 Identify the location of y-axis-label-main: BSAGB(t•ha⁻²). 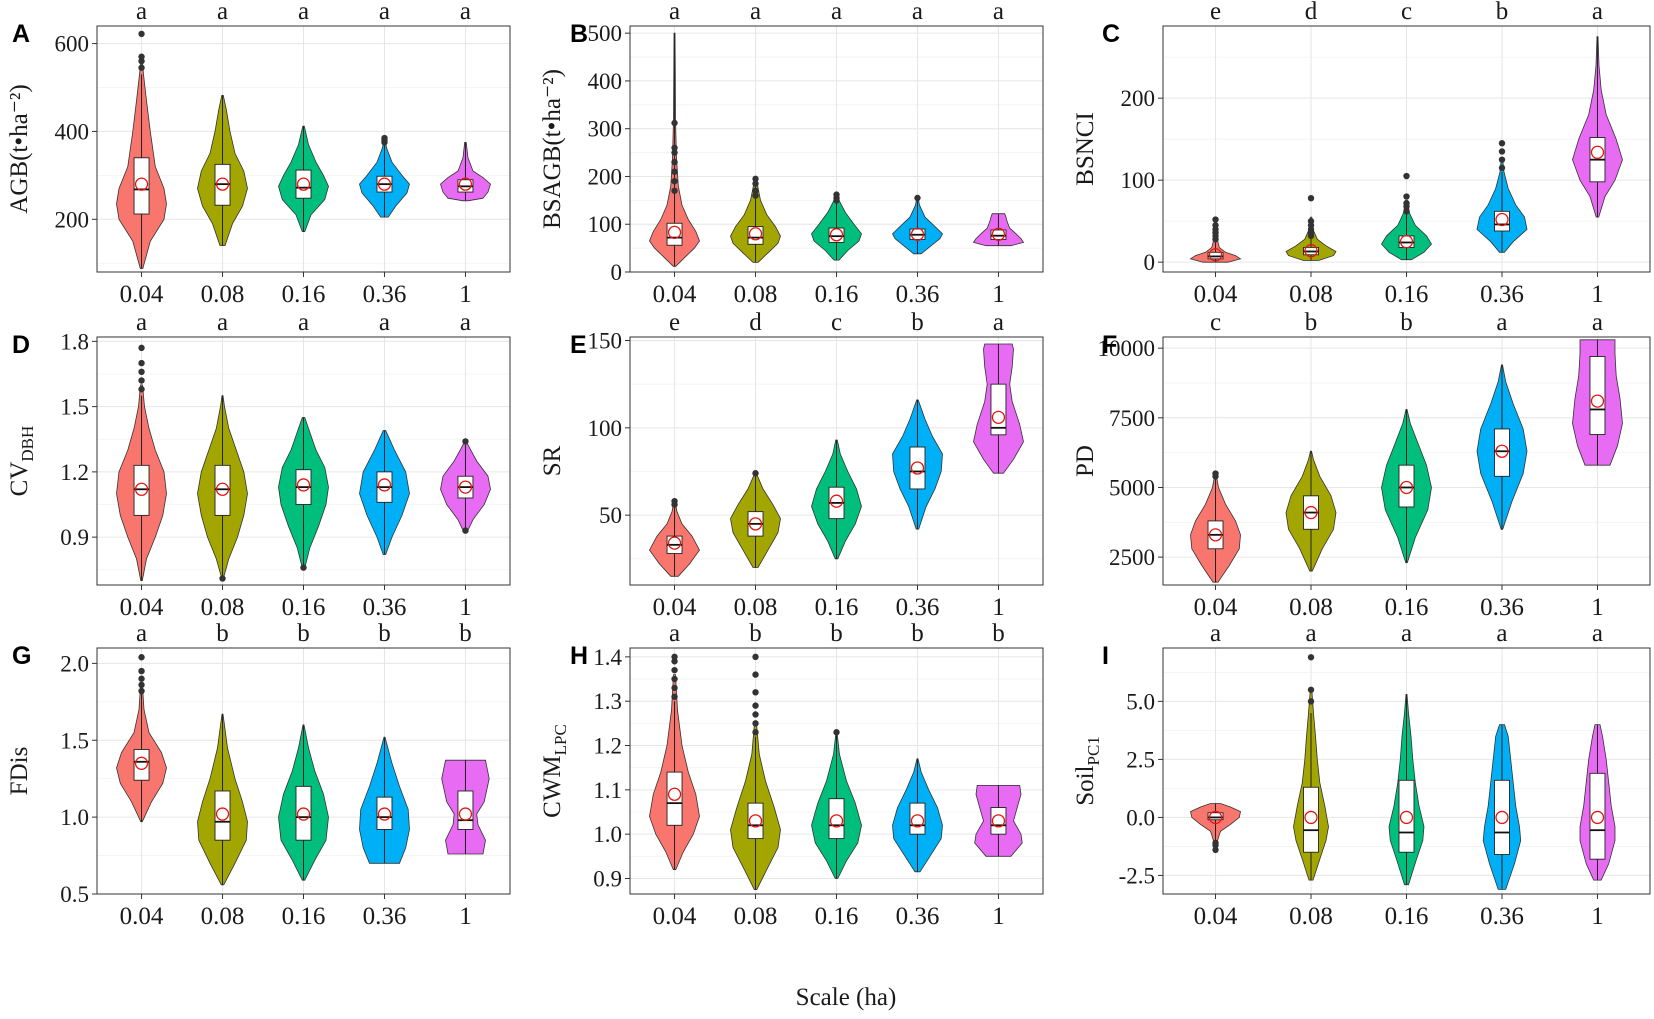
(552, 149).